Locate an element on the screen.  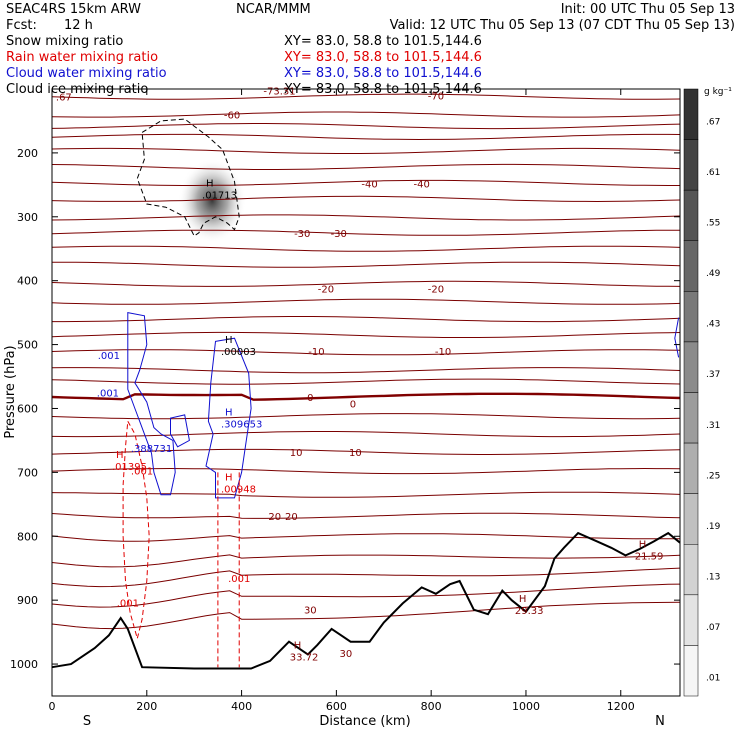
maximum-marker-6: H is located at coordinates (523, 599).